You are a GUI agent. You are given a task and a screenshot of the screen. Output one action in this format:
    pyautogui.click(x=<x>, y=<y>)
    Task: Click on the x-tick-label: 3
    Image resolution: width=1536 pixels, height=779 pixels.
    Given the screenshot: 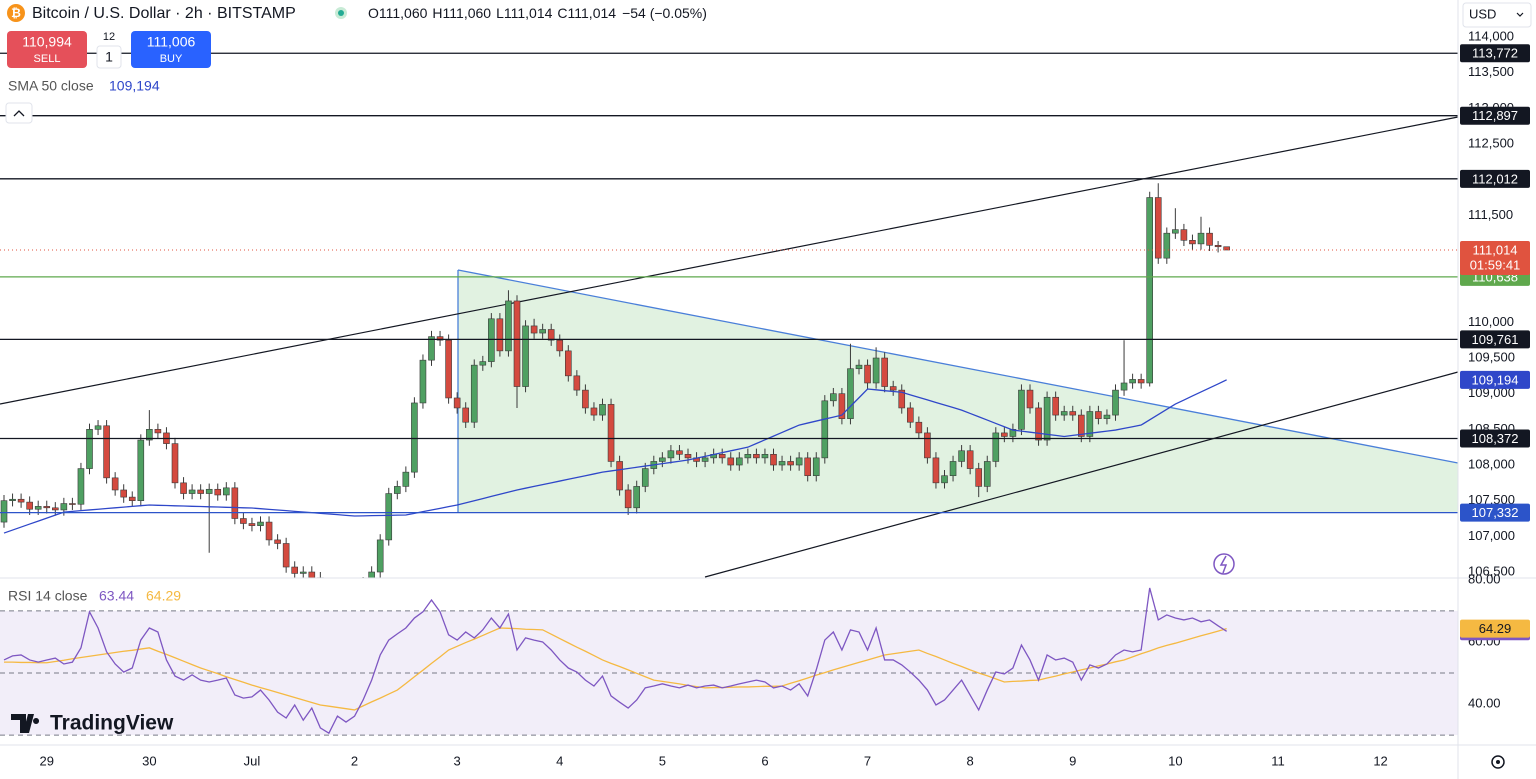 What is the action you would take?
    pyautogui.click(x=457, y=760)
    